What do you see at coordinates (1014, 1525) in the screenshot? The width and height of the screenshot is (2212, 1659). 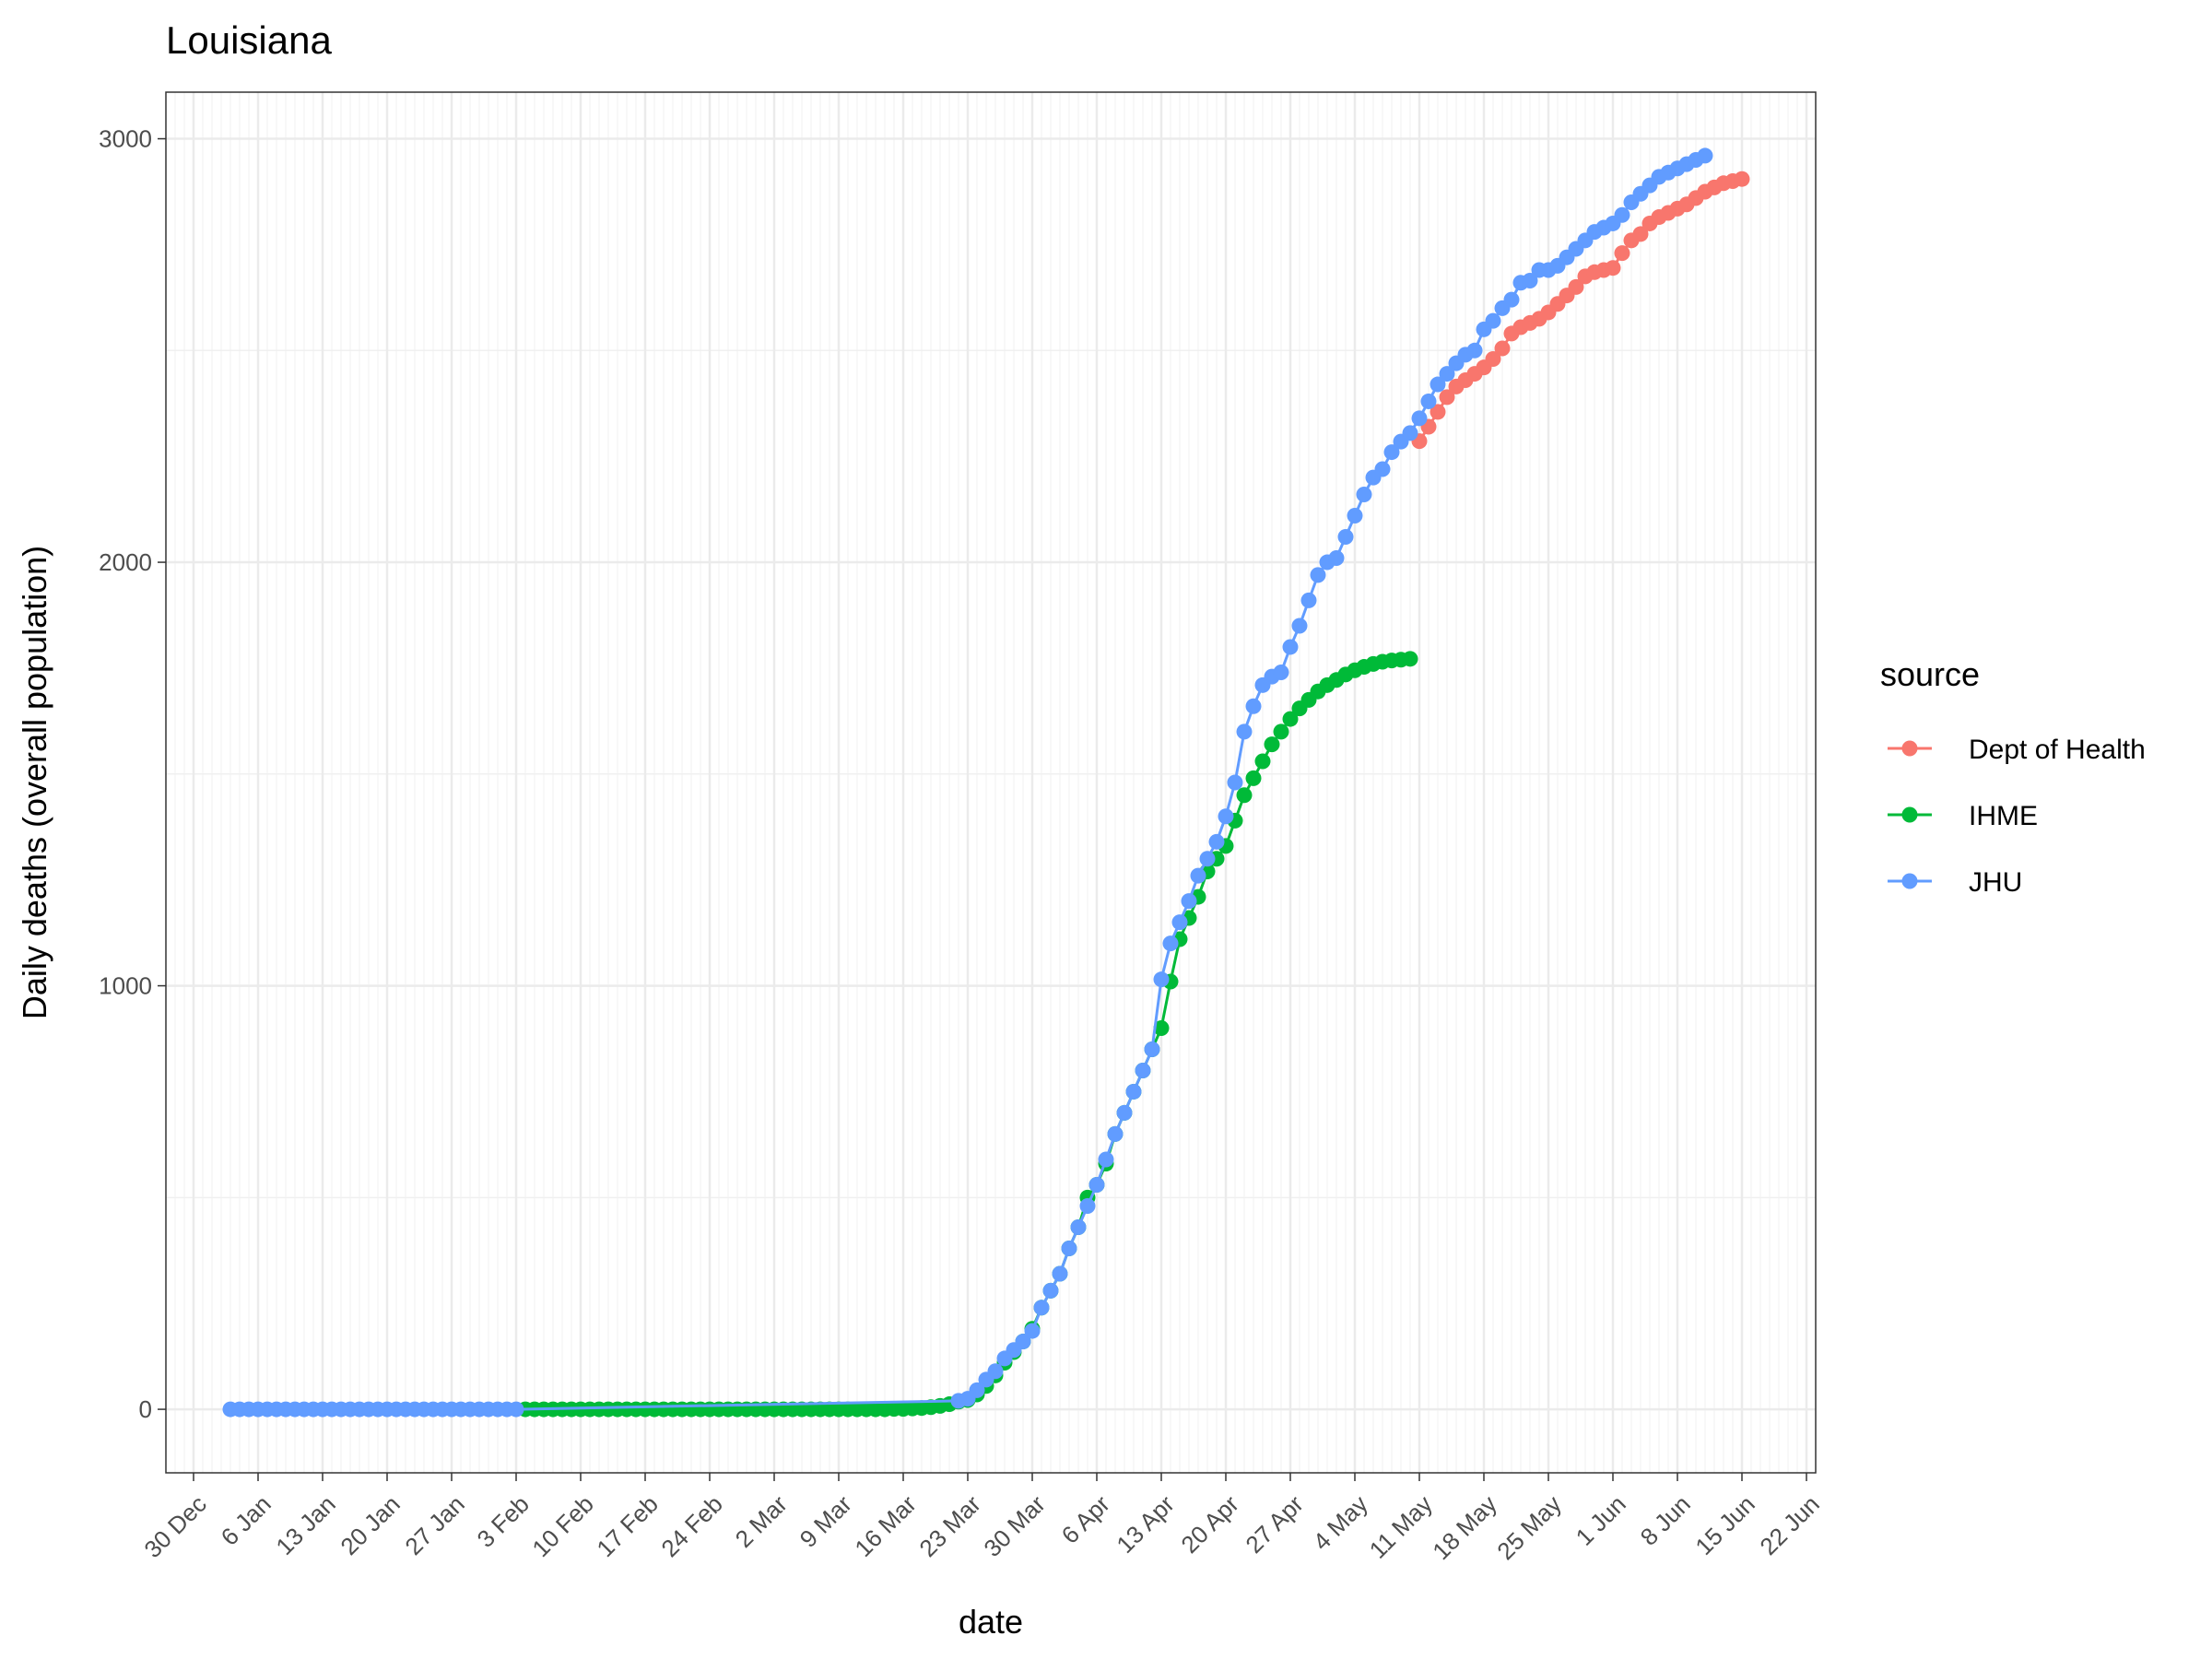 I see `x-tick-label: 30 Mar` at bounding box center [1014, 1525].